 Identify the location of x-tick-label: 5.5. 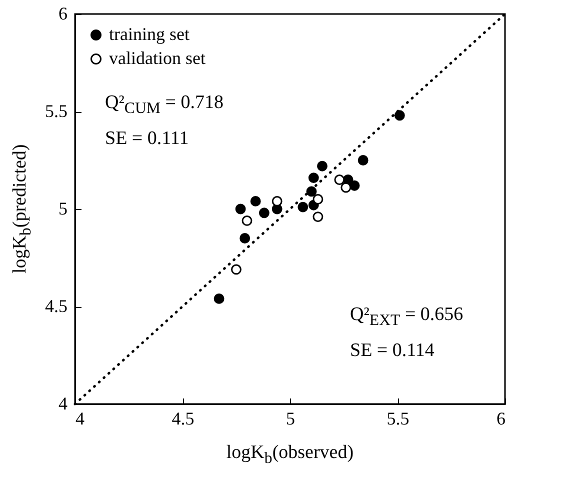
(398, 418).